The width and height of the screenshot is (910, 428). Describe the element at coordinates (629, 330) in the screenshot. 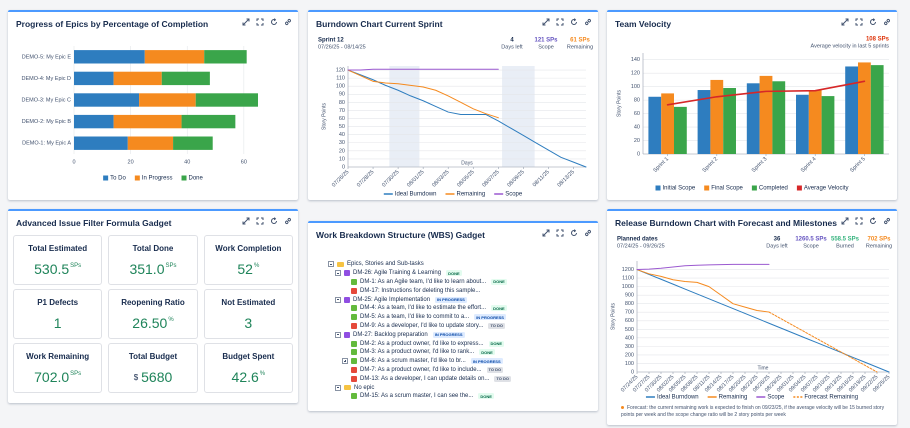

I see `y-tick-label: 500` at that location.